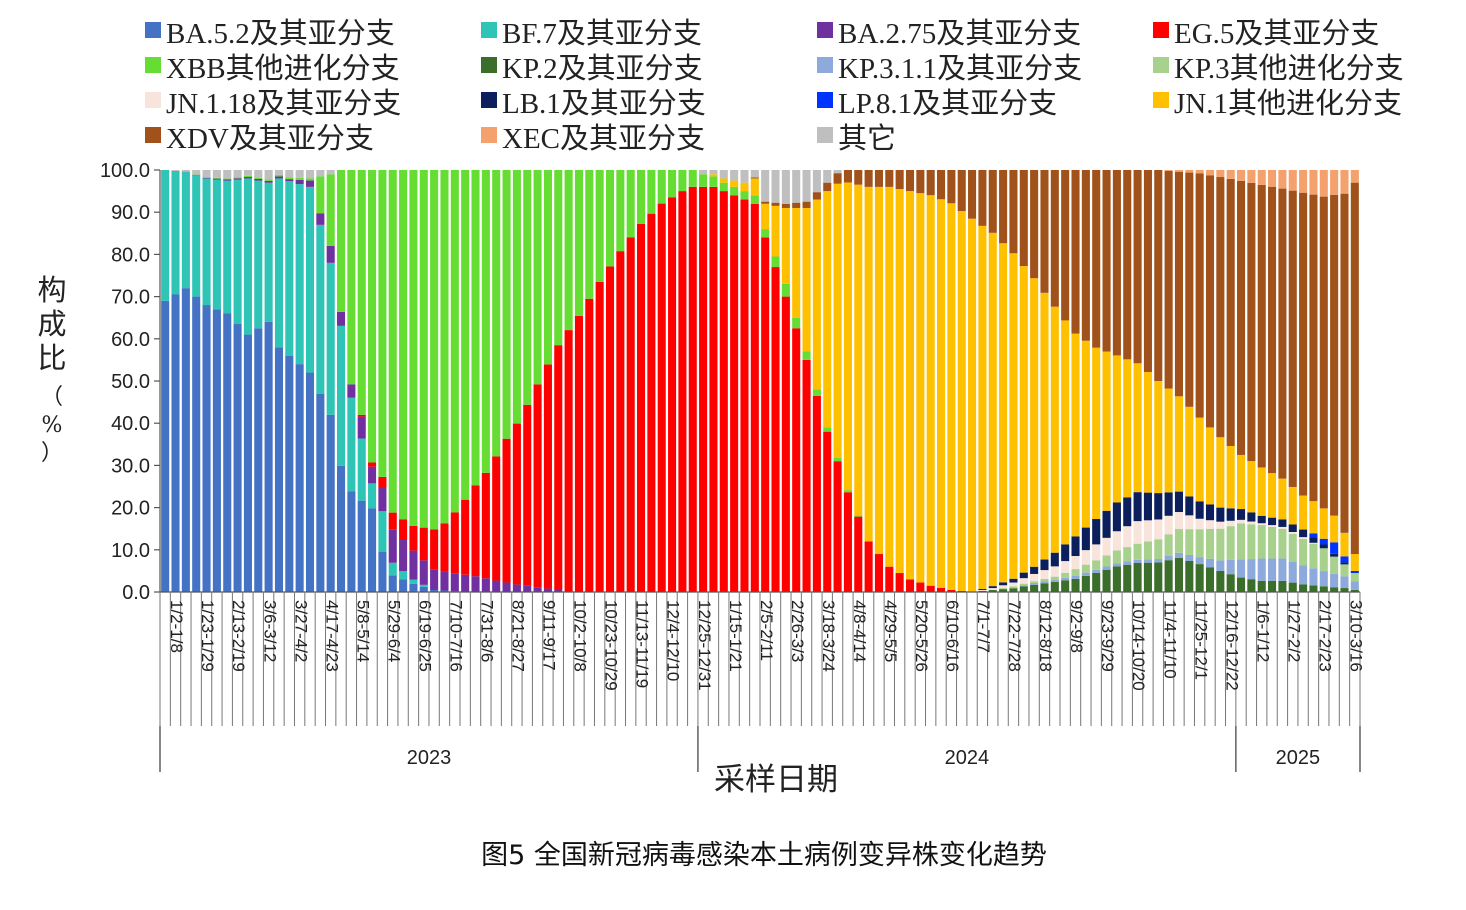 This screenshot has height=910, width=1466. Describe the element at coordinates (429, 758) in the screenshot. I see `year-label: 2023` at that location.